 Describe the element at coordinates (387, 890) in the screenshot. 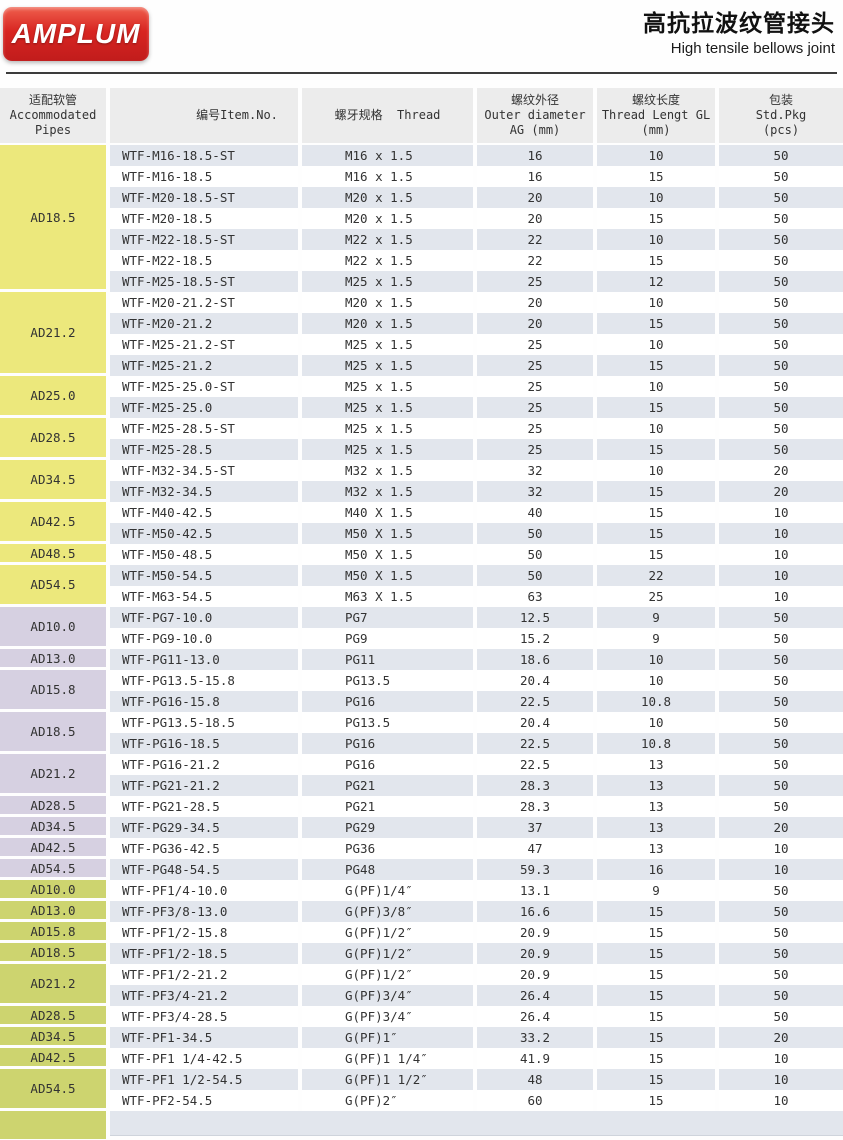

I see `cell-thread: G(PF)1/4″` at that location.